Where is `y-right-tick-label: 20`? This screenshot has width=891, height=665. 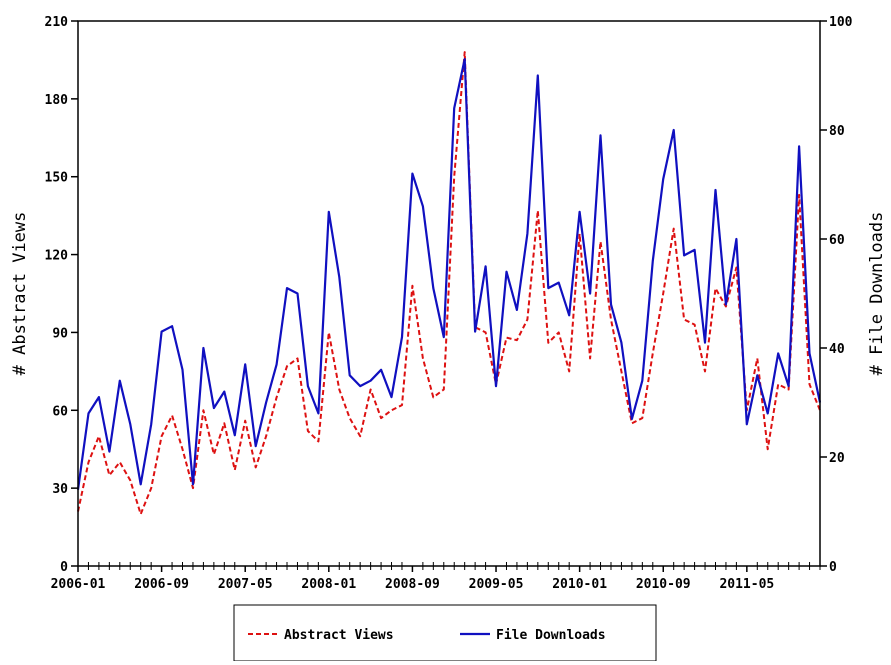
y-right-tick-label: 20 is located at coordinates (837, 458).